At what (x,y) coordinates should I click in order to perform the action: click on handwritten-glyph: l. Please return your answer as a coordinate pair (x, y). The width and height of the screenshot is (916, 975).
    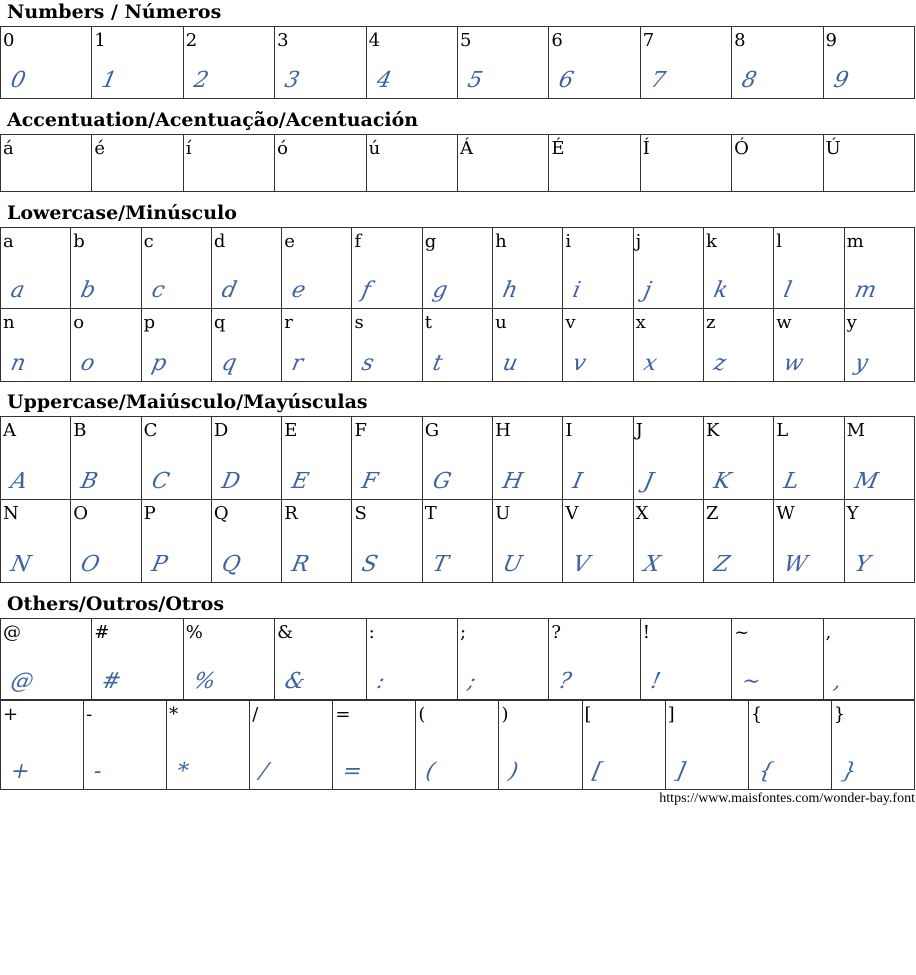
    Looking at the image, I should click on (788, 290).